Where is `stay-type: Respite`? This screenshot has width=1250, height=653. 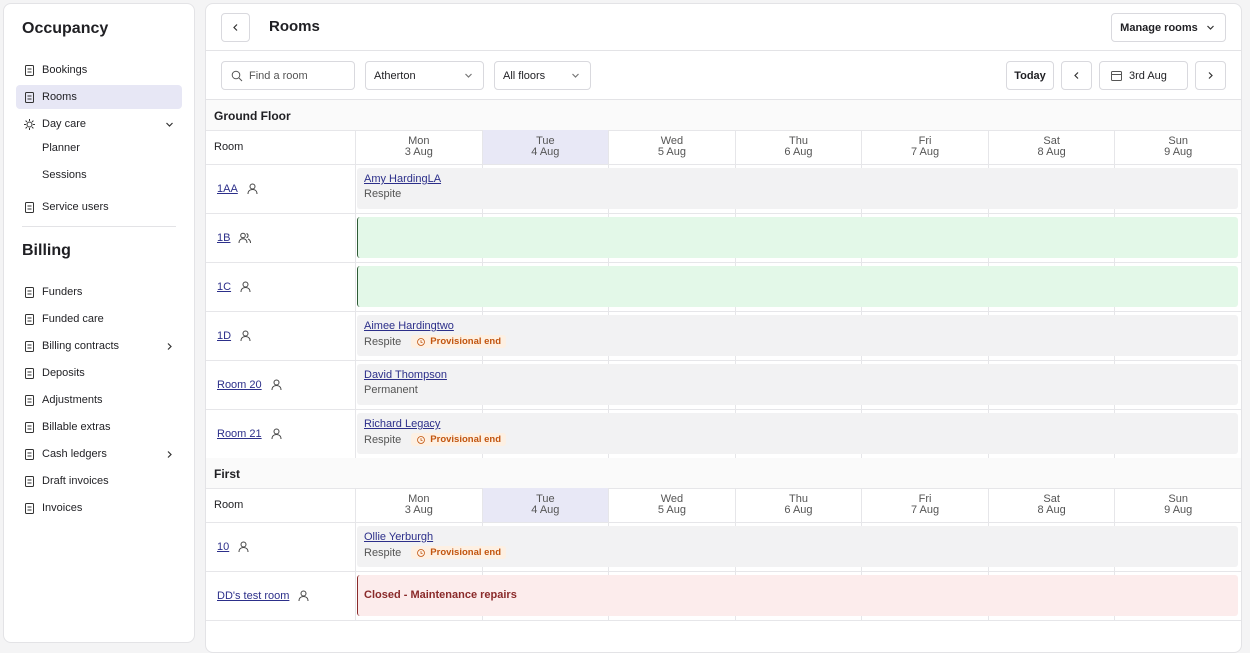
stay-type: Respite is located at coordinates (383, 552).